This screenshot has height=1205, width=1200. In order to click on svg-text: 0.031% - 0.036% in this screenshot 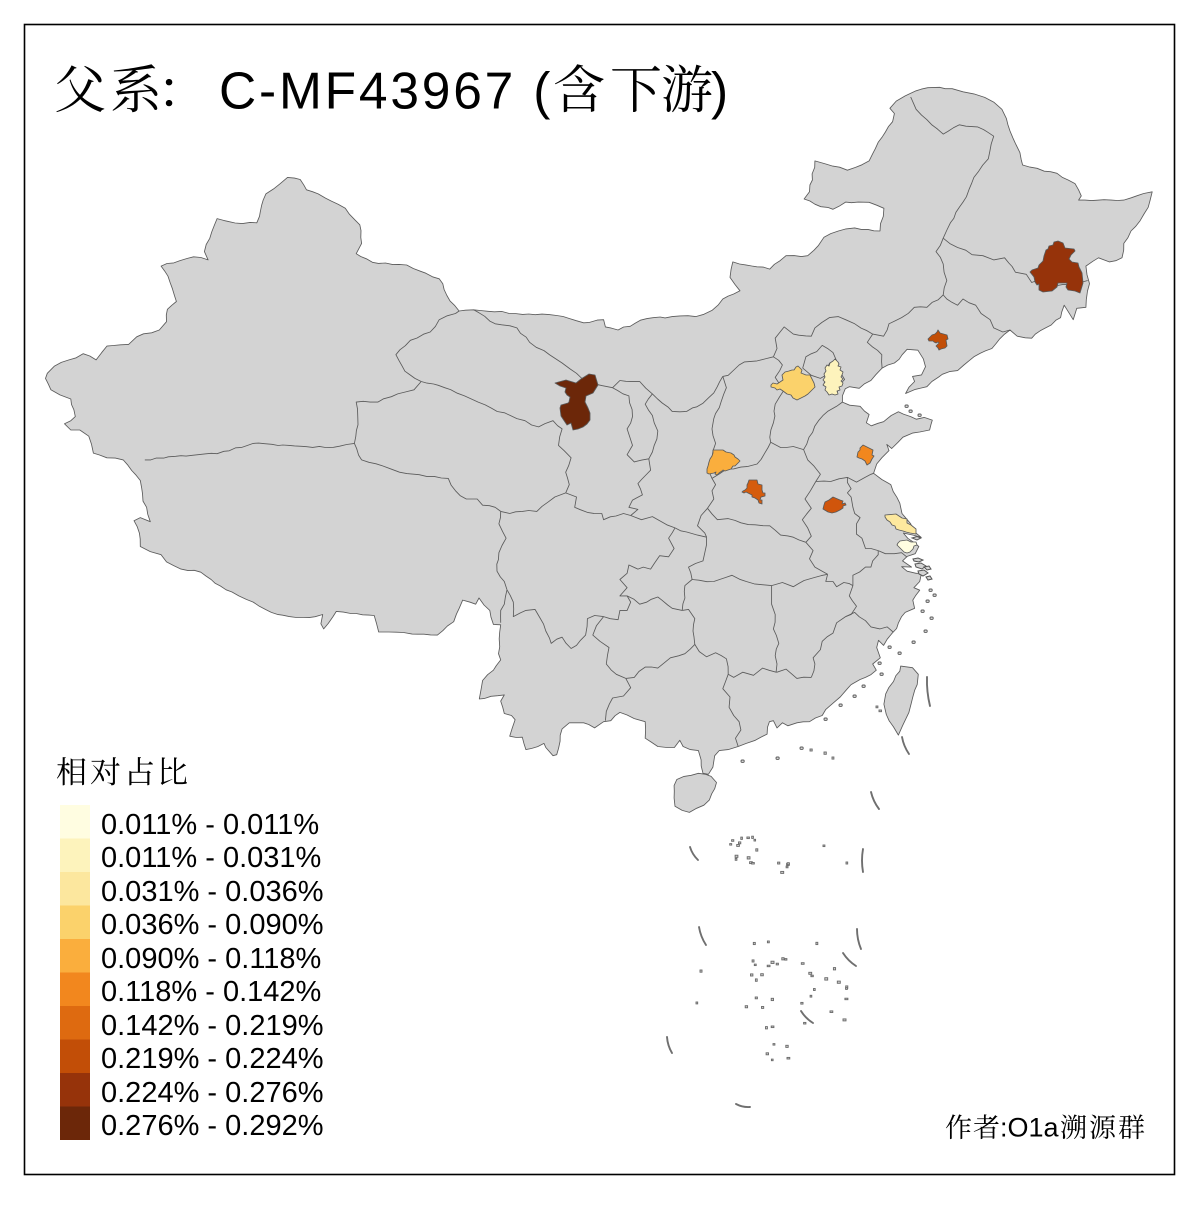, I will do `click(212, 892)`.